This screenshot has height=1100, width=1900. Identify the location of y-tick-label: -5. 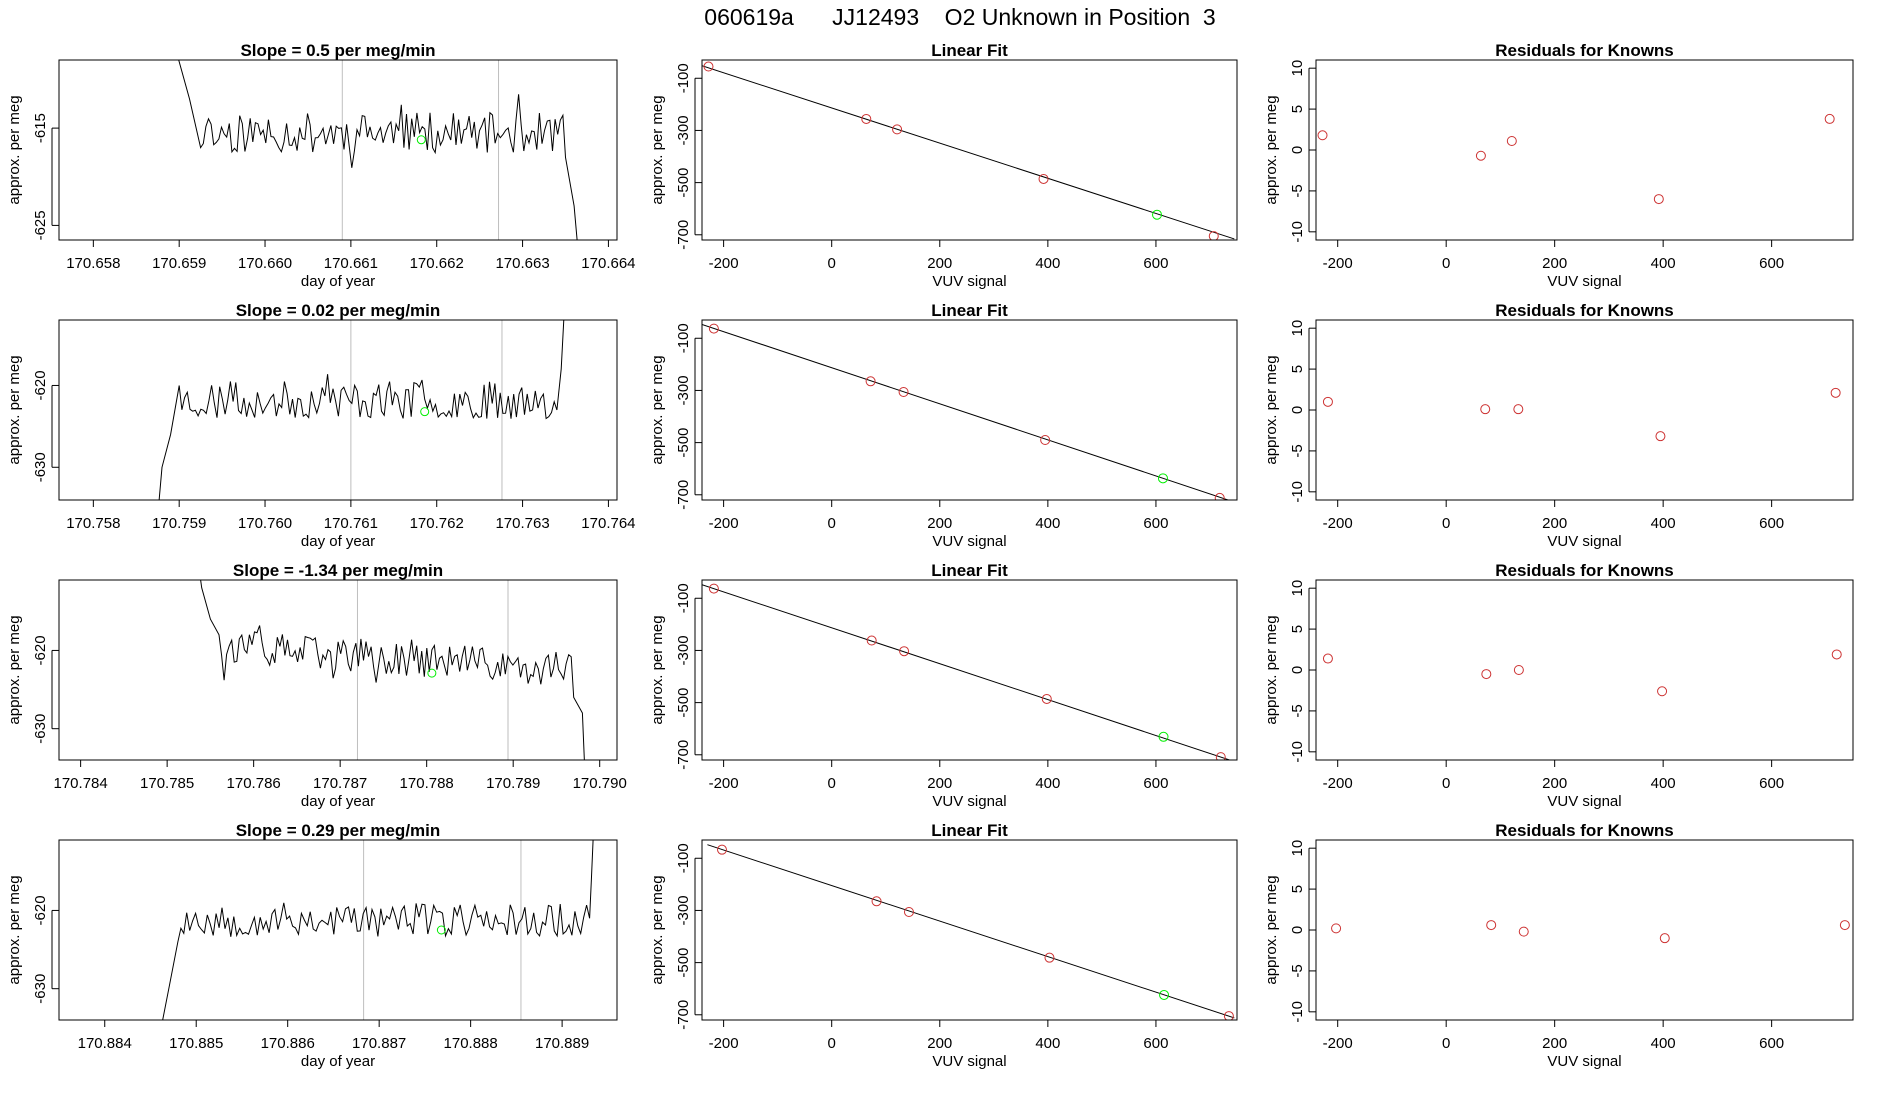
(1297, 190).